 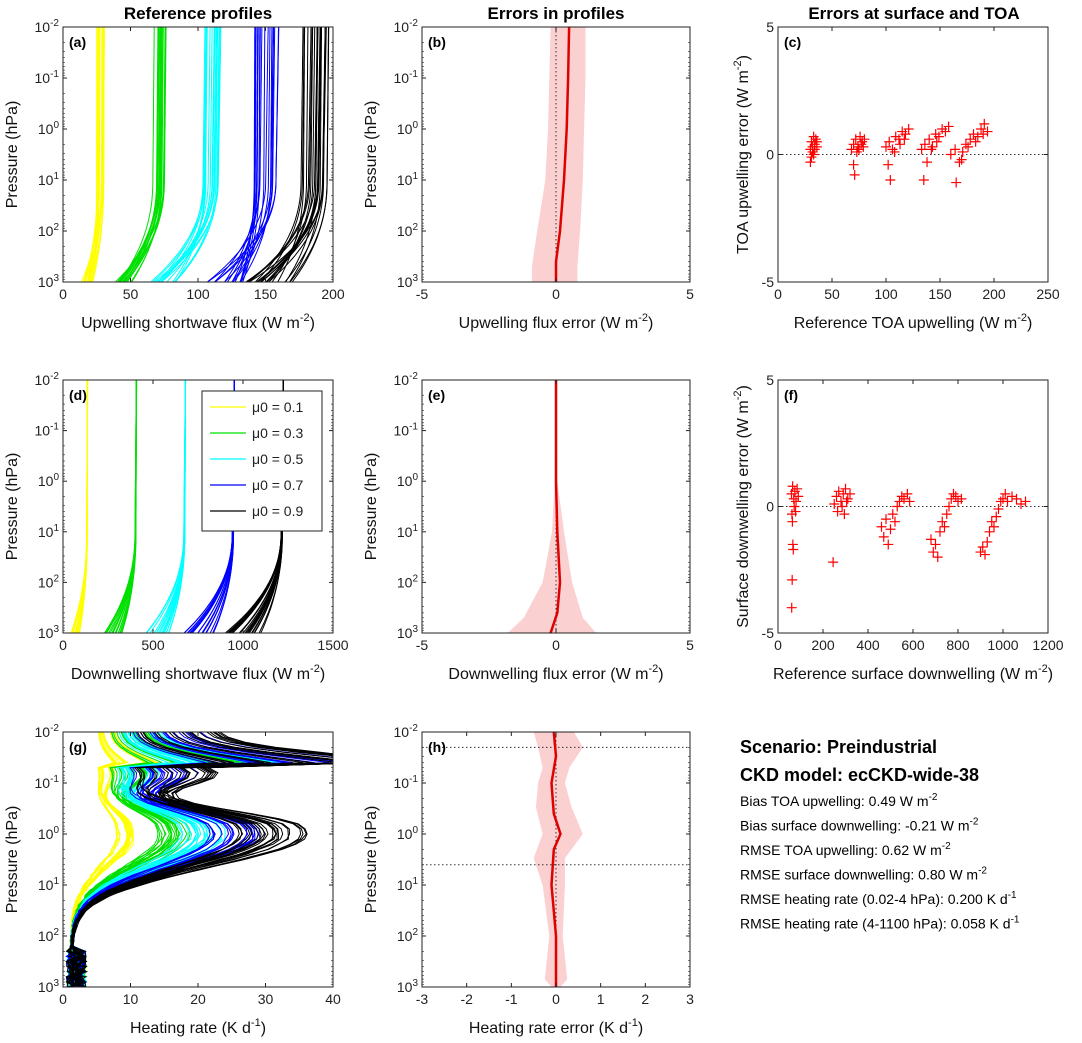 What do you see at coordinates (690, 999) in the screenshot?
I see `x-tick-label: 3` at bounding box center [690, 999].